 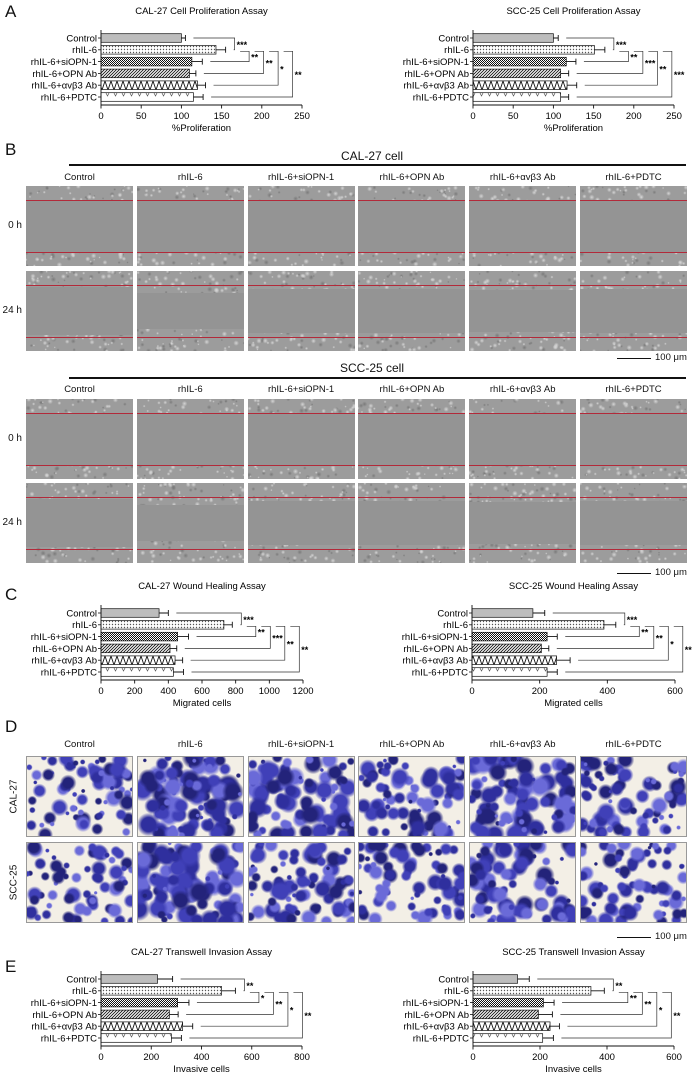 I want to click on chart-title: CAL-27 Transwell Invasion Assay, so click(x=201, y=952).